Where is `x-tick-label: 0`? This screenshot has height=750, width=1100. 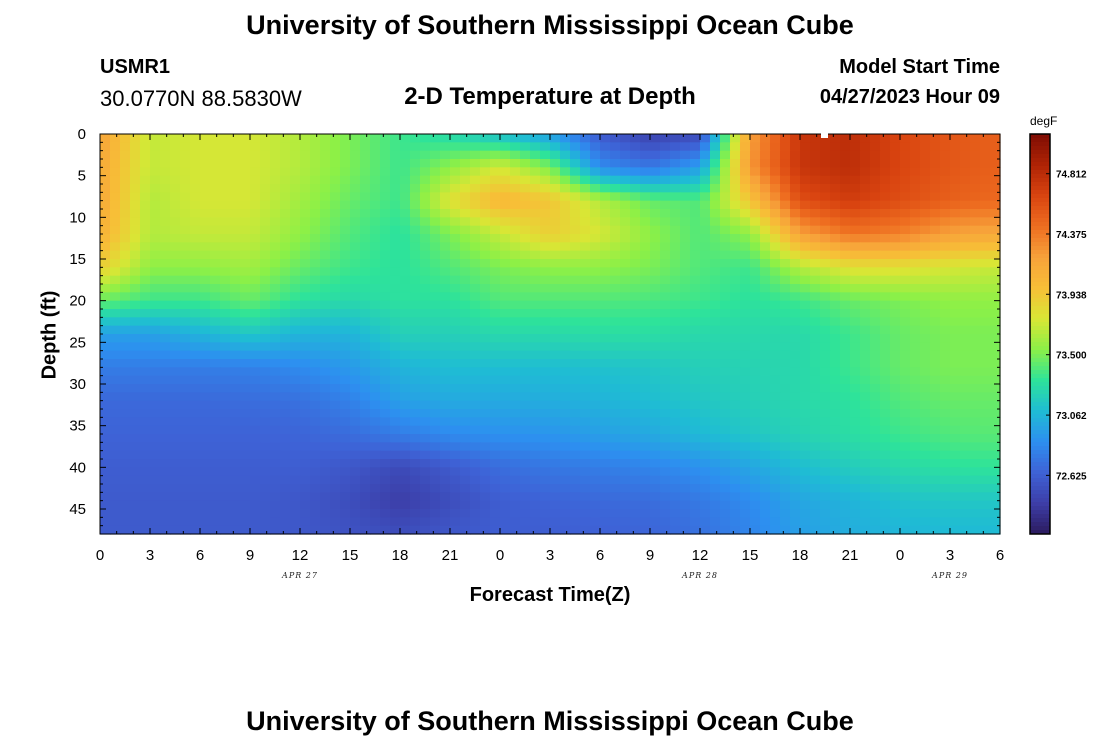 x-tick-label: 0 is located at coordinates (900, 555).